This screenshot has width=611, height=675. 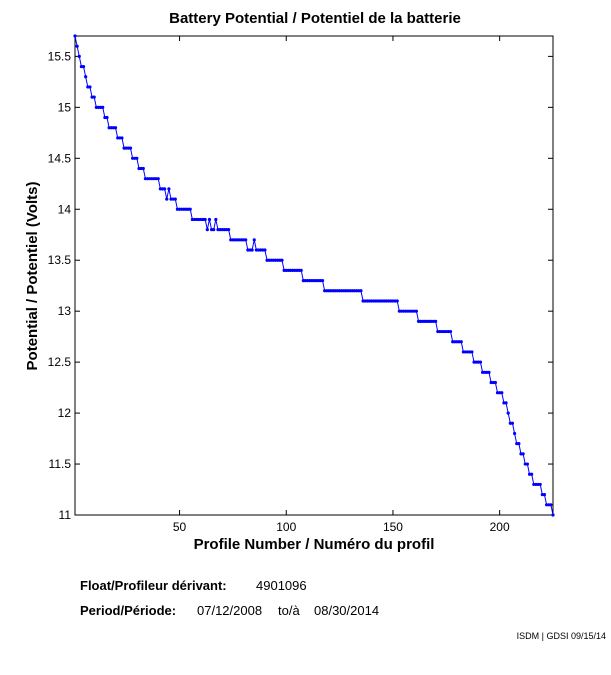 What do you see at coordinates (65, 209) in the screenshot?
I see `y-tick-label: 14` at bounding box center [65, 209].